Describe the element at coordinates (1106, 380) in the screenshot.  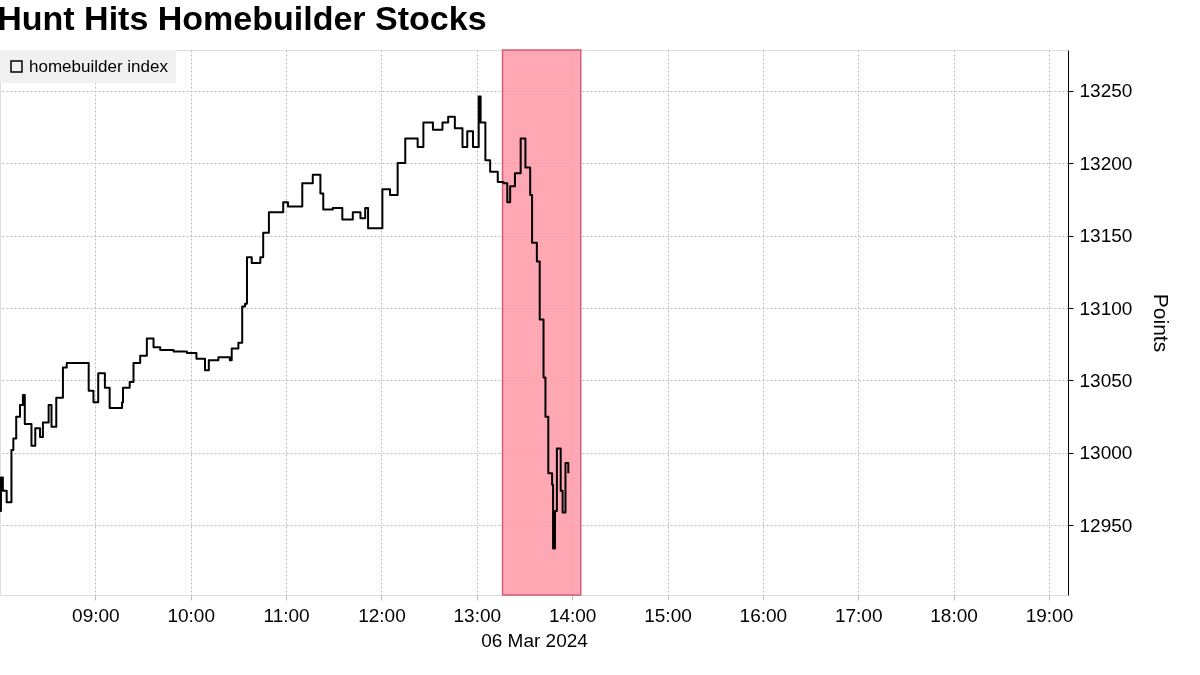
I see `y-tick-label: 13050` at that location.